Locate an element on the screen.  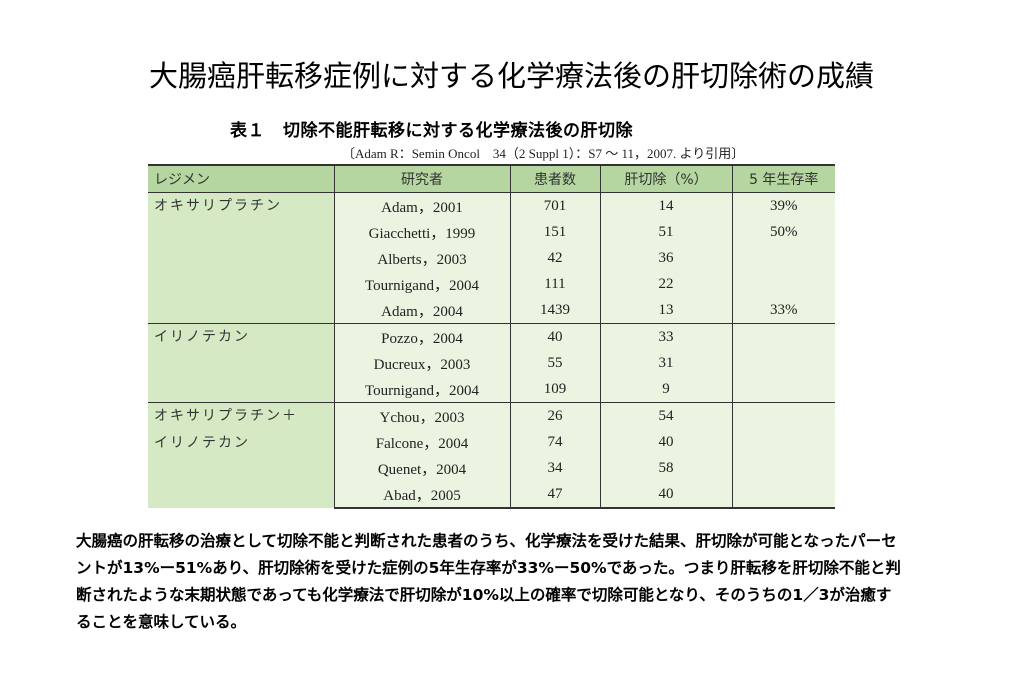
table-row: Giacchetti，1999 151 51 50% is located at coordinates (491, 232).